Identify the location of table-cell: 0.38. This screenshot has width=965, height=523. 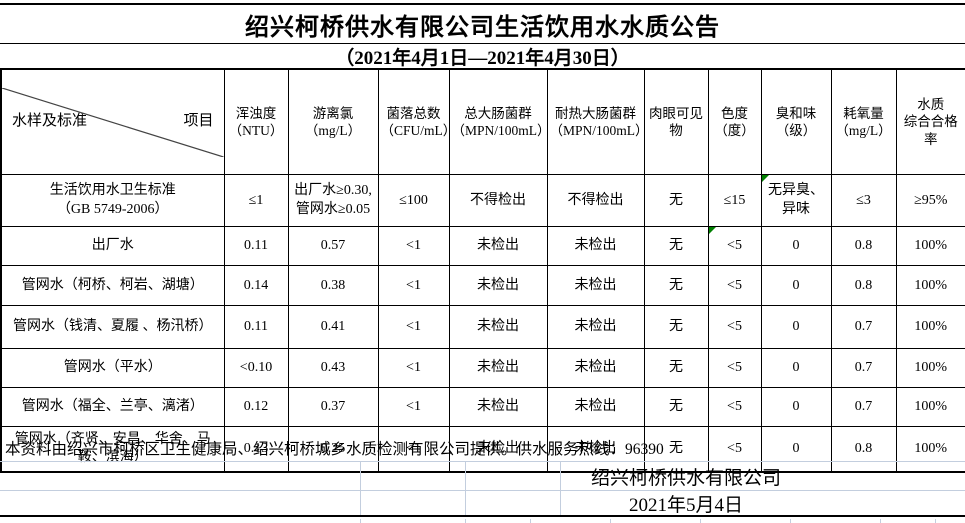
(333, 286).